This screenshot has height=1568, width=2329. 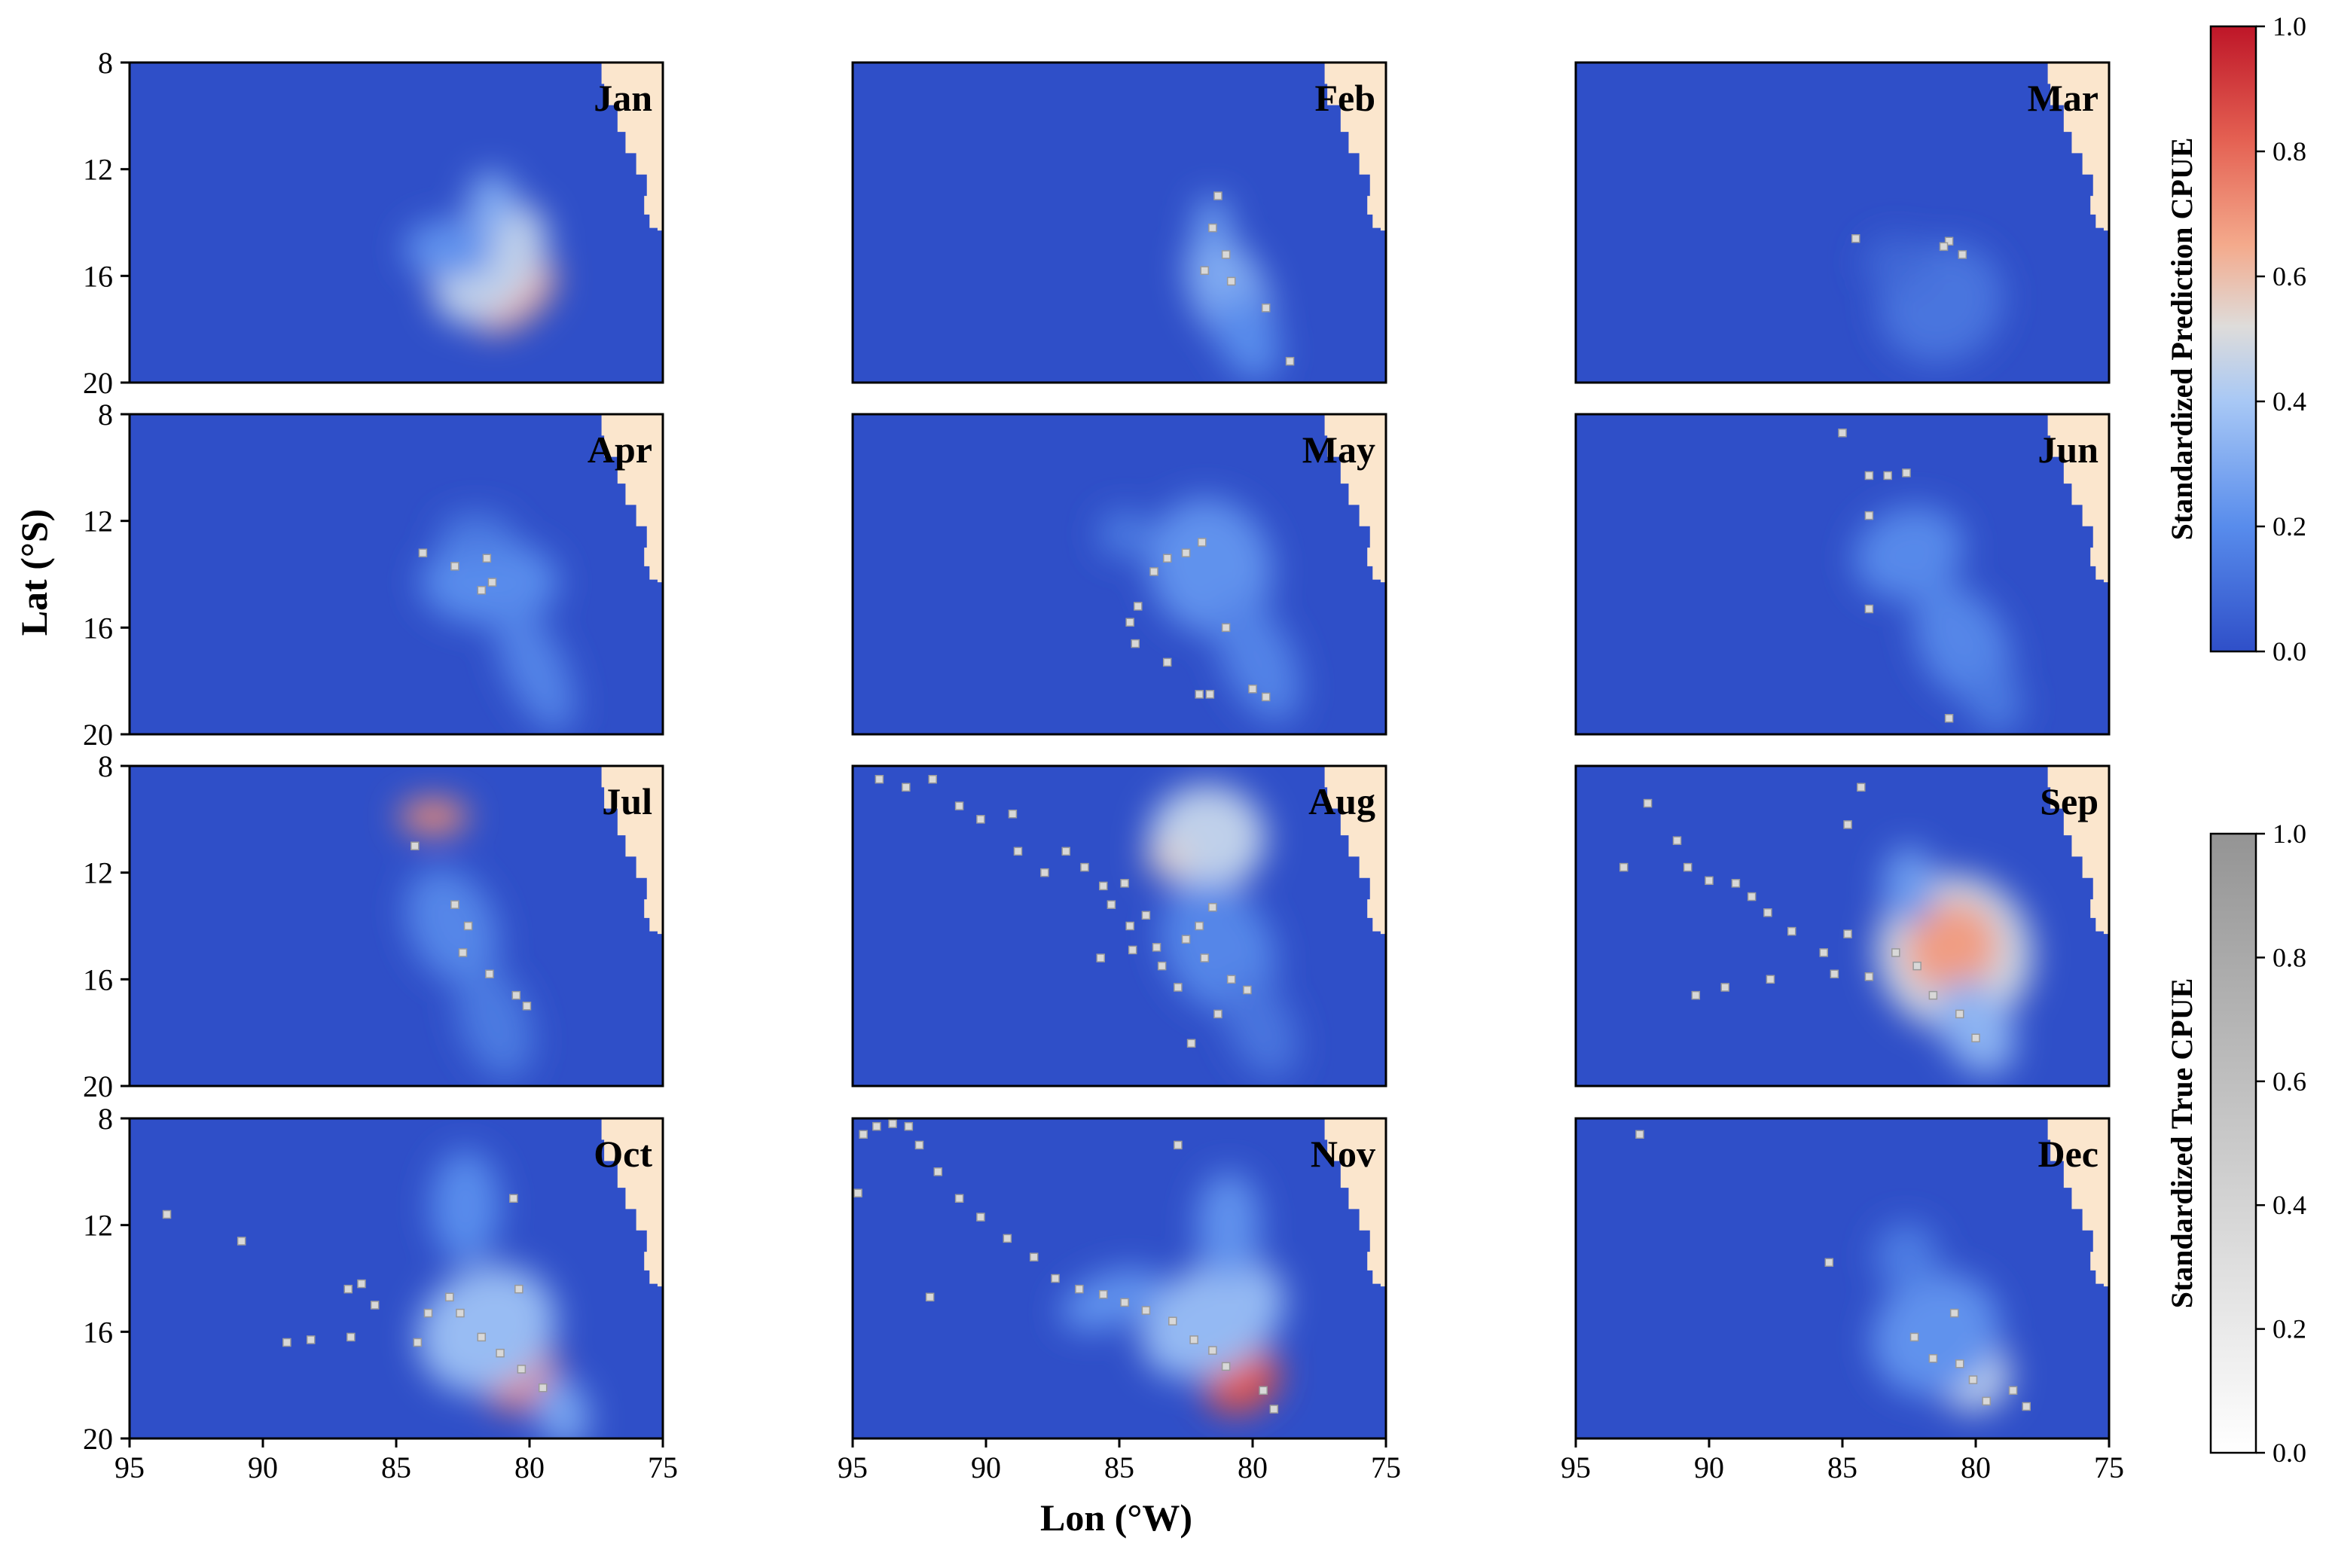 What do you see at coordinates (623, 98) in the screenshot?
I see `month-label: Jan` at bounding box center [623, 98].